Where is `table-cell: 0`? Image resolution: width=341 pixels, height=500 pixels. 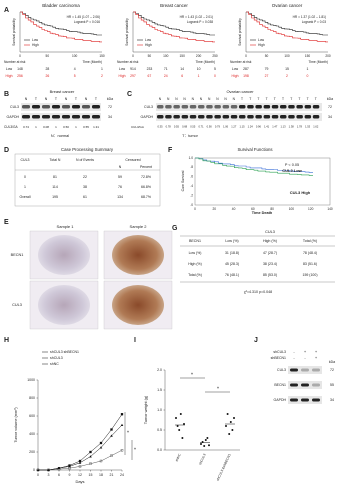 table-cell: 0 is located at coordinates (25, 177).